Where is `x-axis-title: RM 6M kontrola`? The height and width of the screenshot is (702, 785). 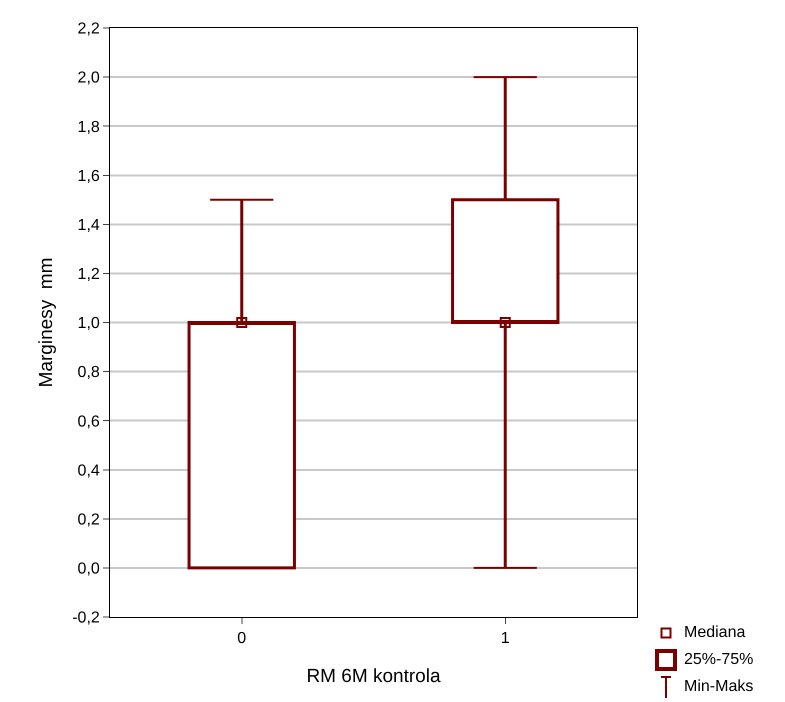 x-axis-title: RM 6M kontrola is located at coordinates (373, 676).